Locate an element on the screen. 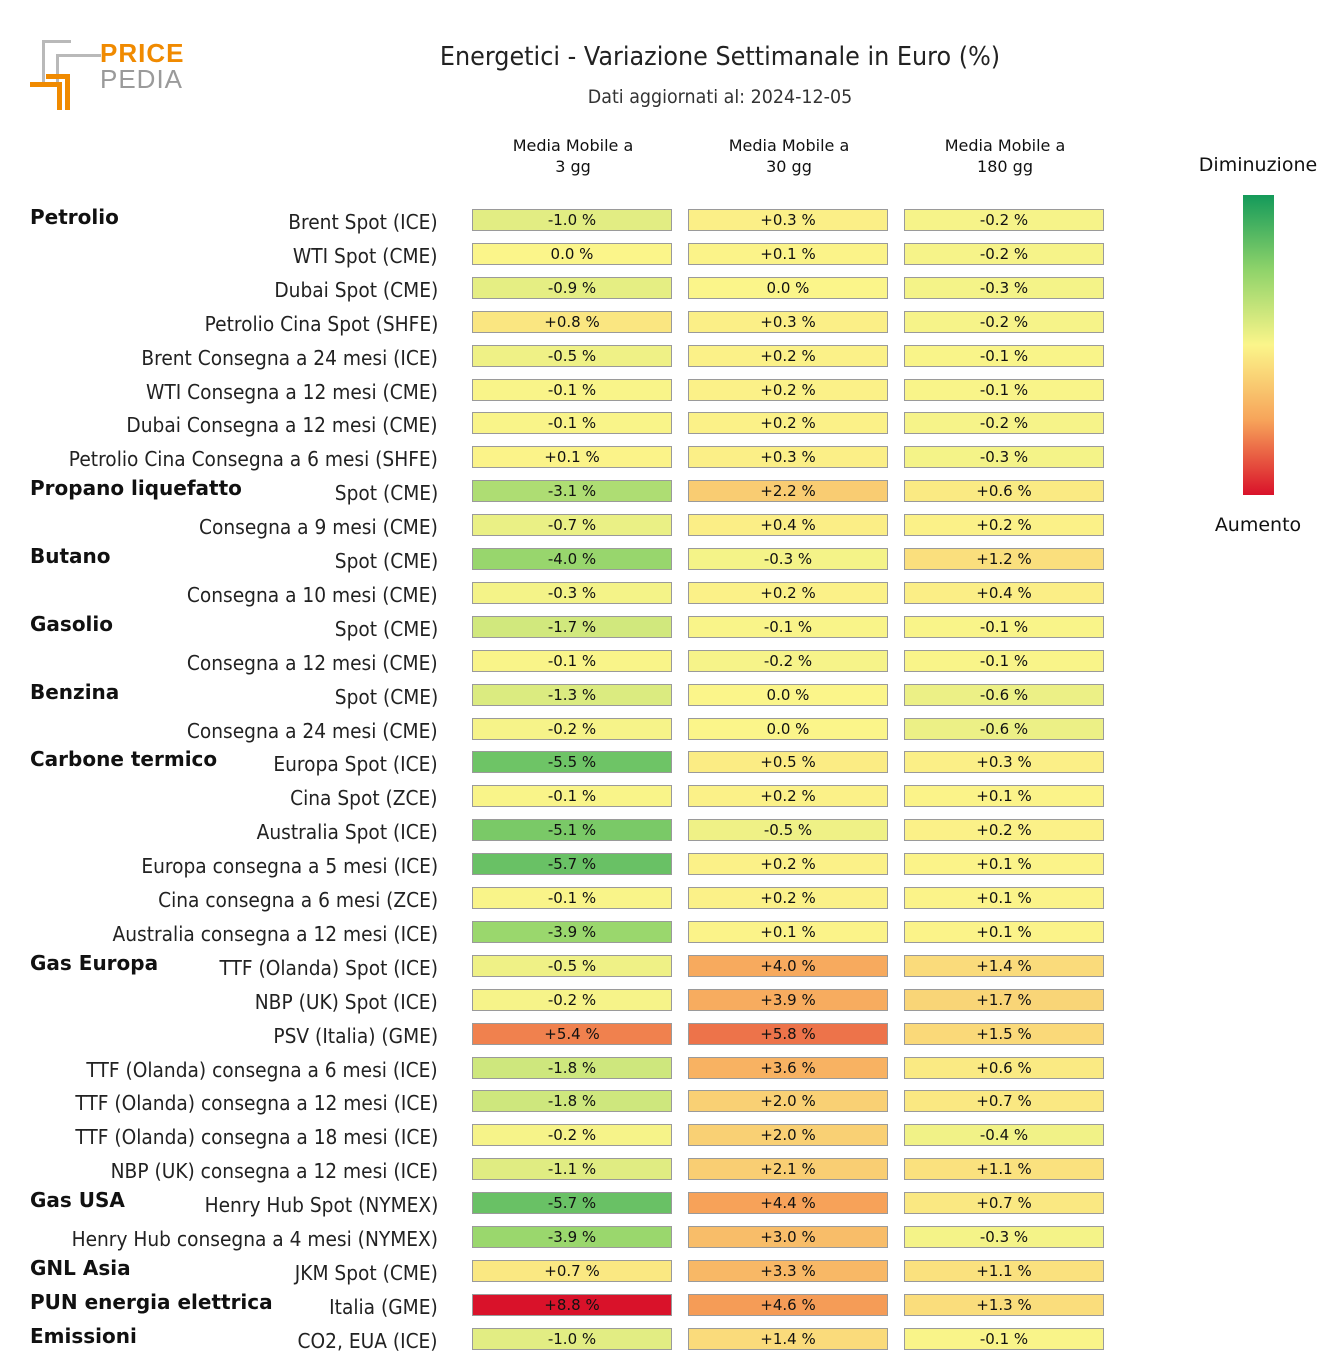  row-label: Consegna a 24 mesi (CME) is located at coordinates (312, 730).